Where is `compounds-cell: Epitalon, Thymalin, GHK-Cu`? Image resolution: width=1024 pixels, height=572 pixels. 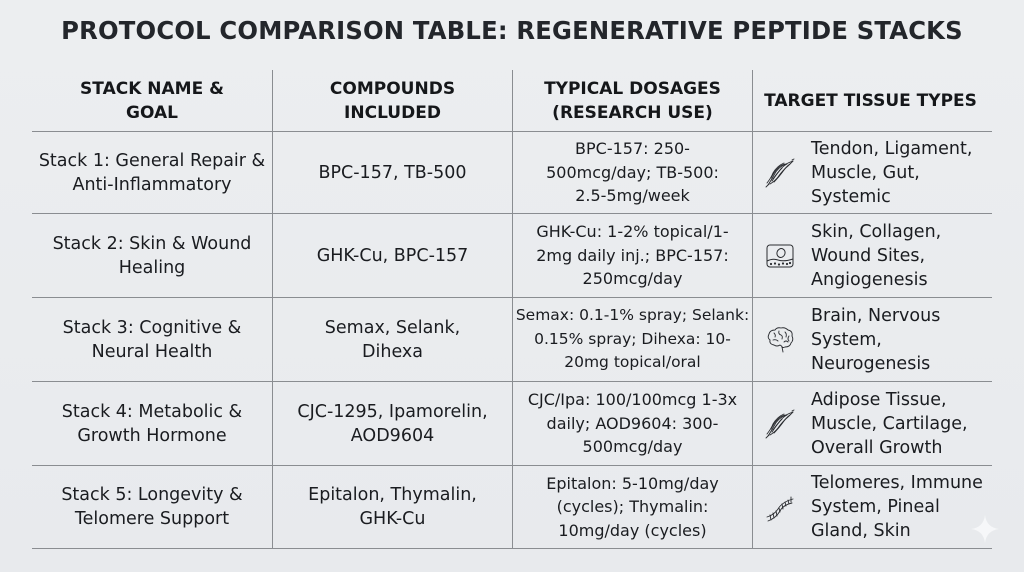
compounds-cell: Epitalon, Thymalin, GHK-Cu is located at coordinates (392, 507).